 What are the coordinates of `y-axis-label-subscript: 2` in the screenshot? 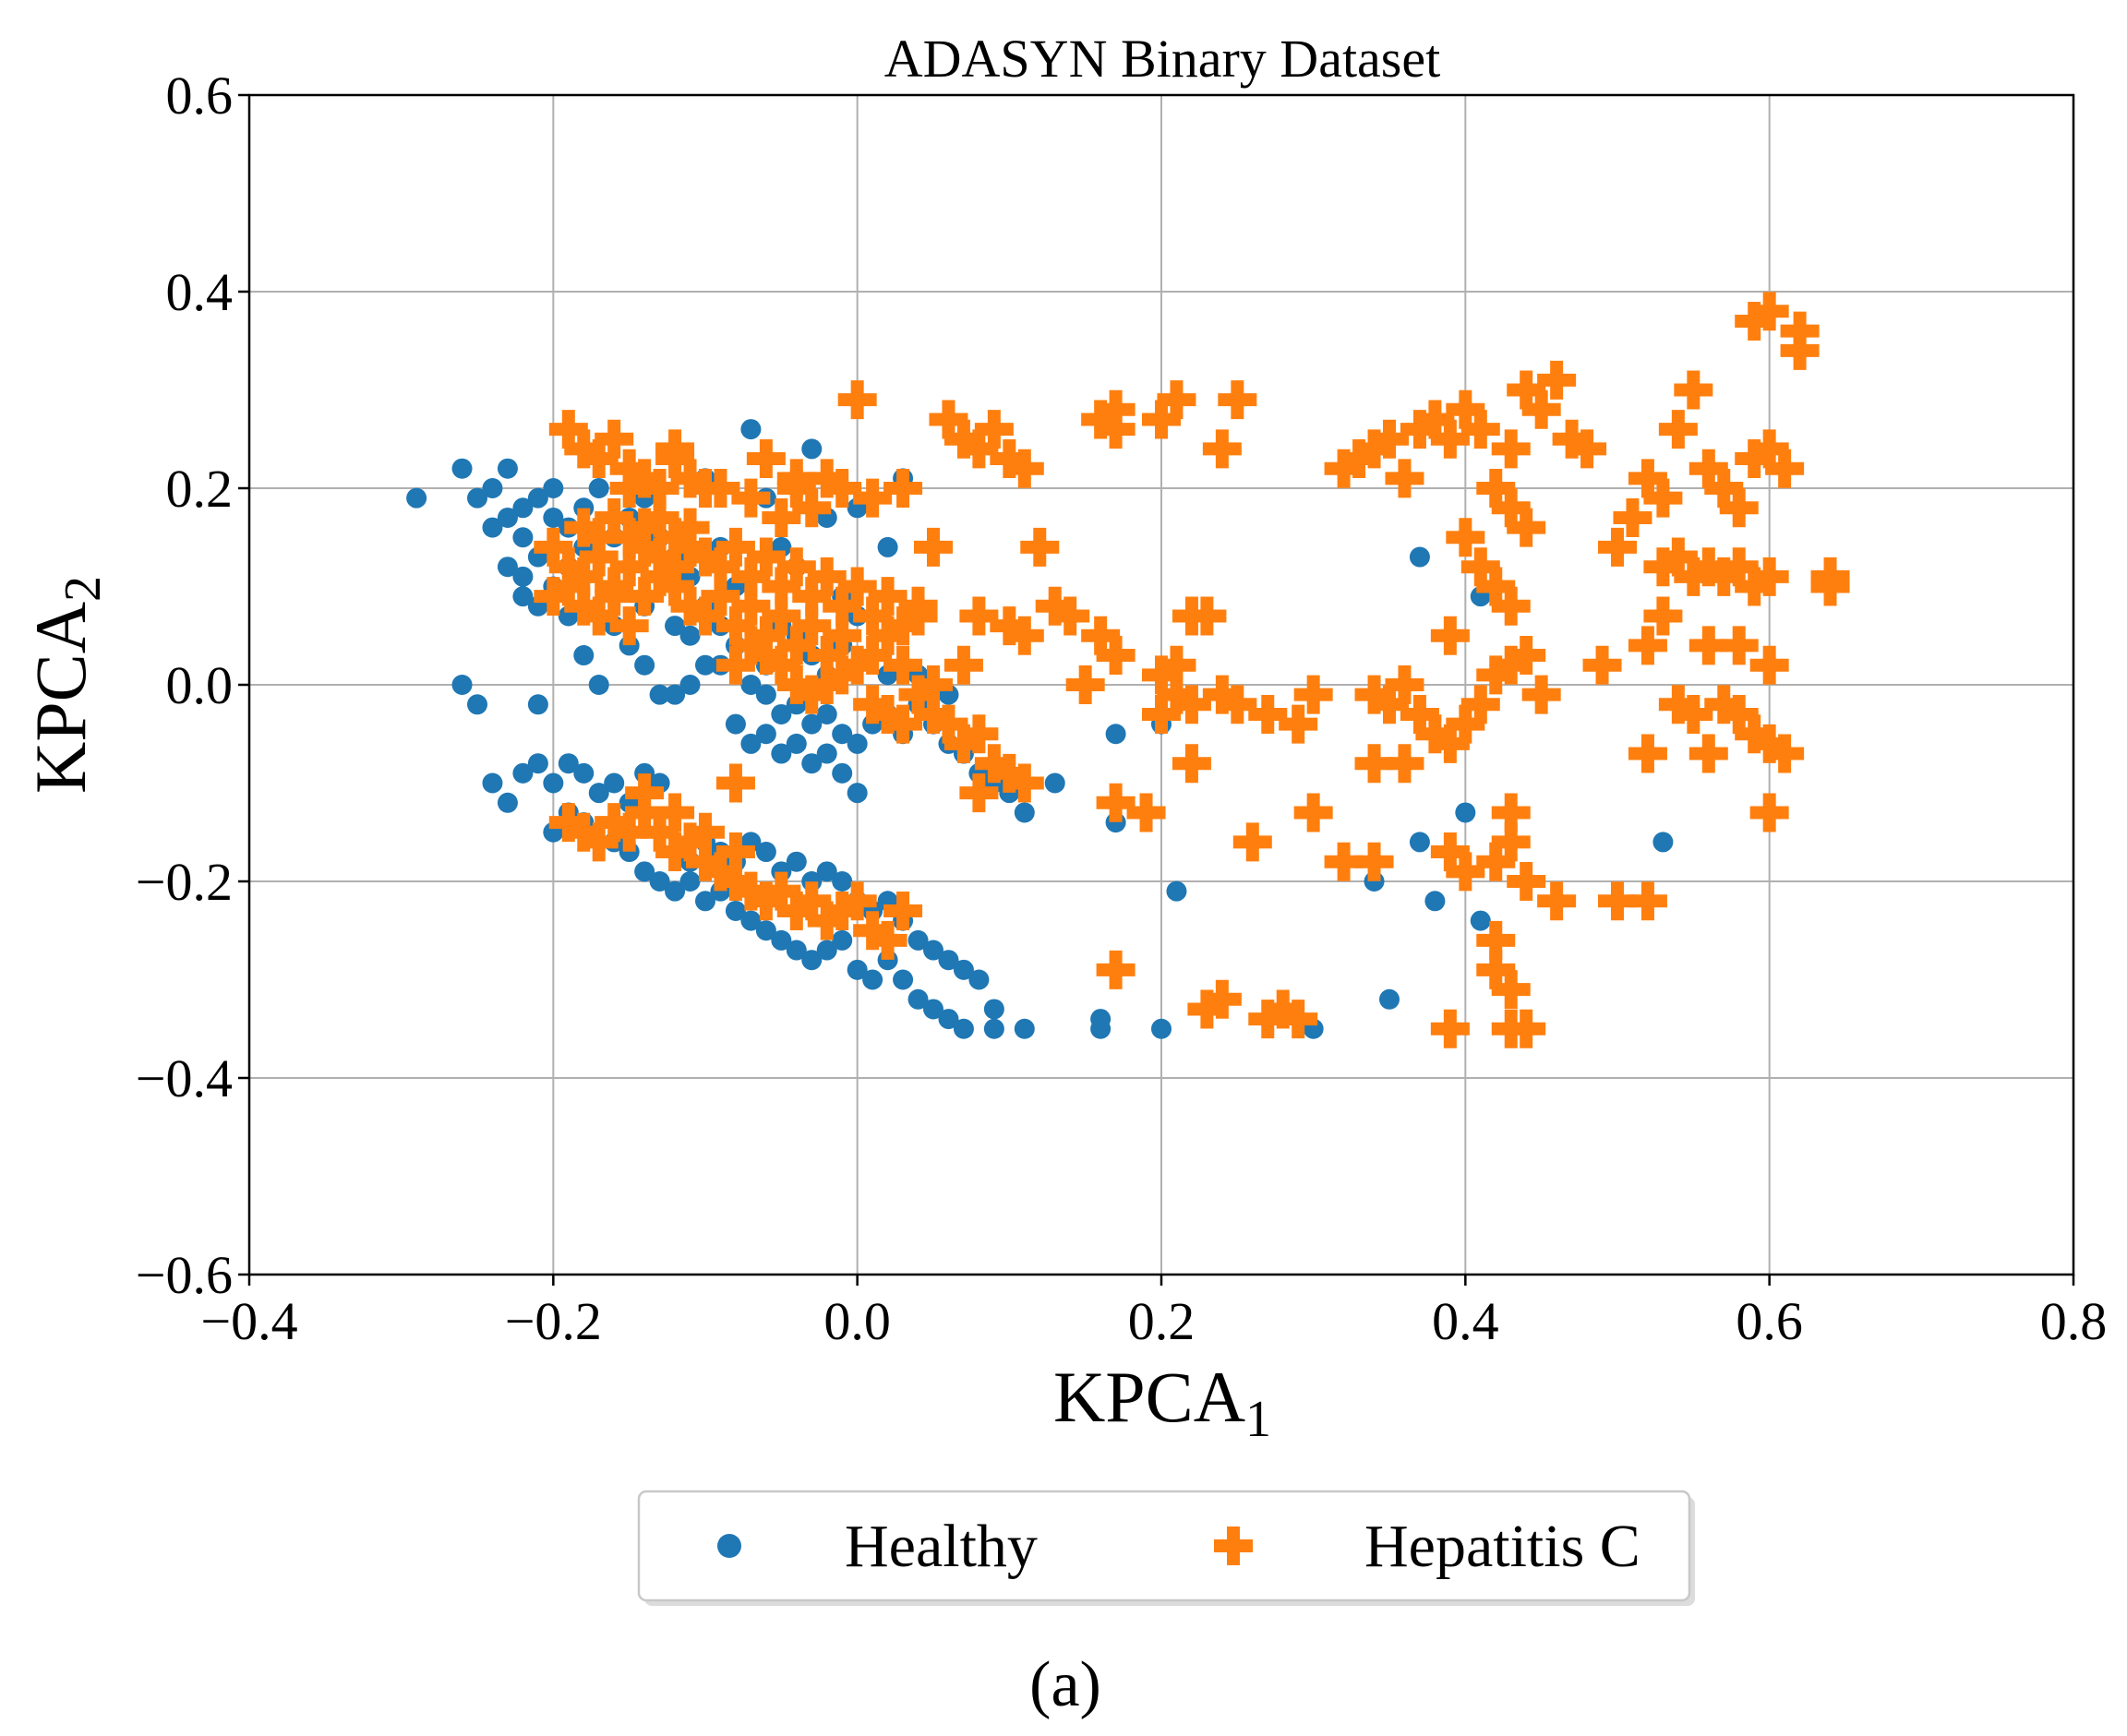 It's located at (83, 589).